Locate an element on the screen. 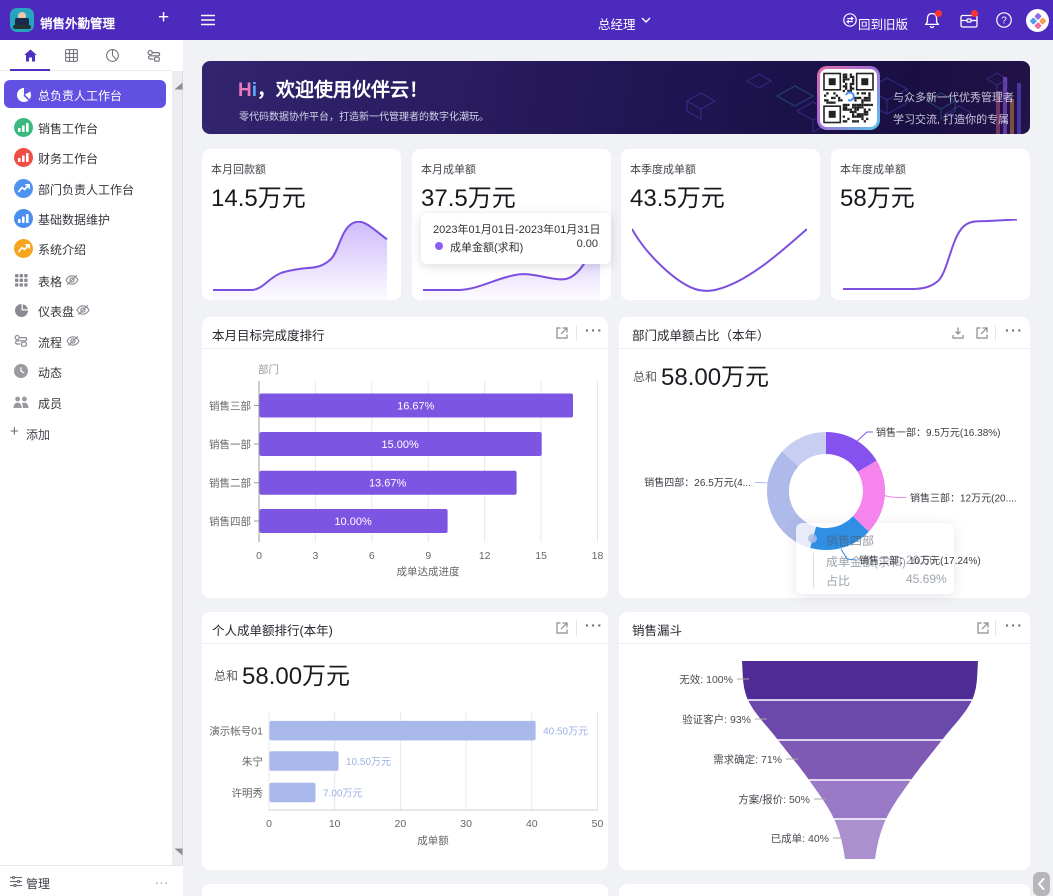 The height and width of the screenshot is (896, 1053). svg-text: 50 is located at coordinates (598, 824).